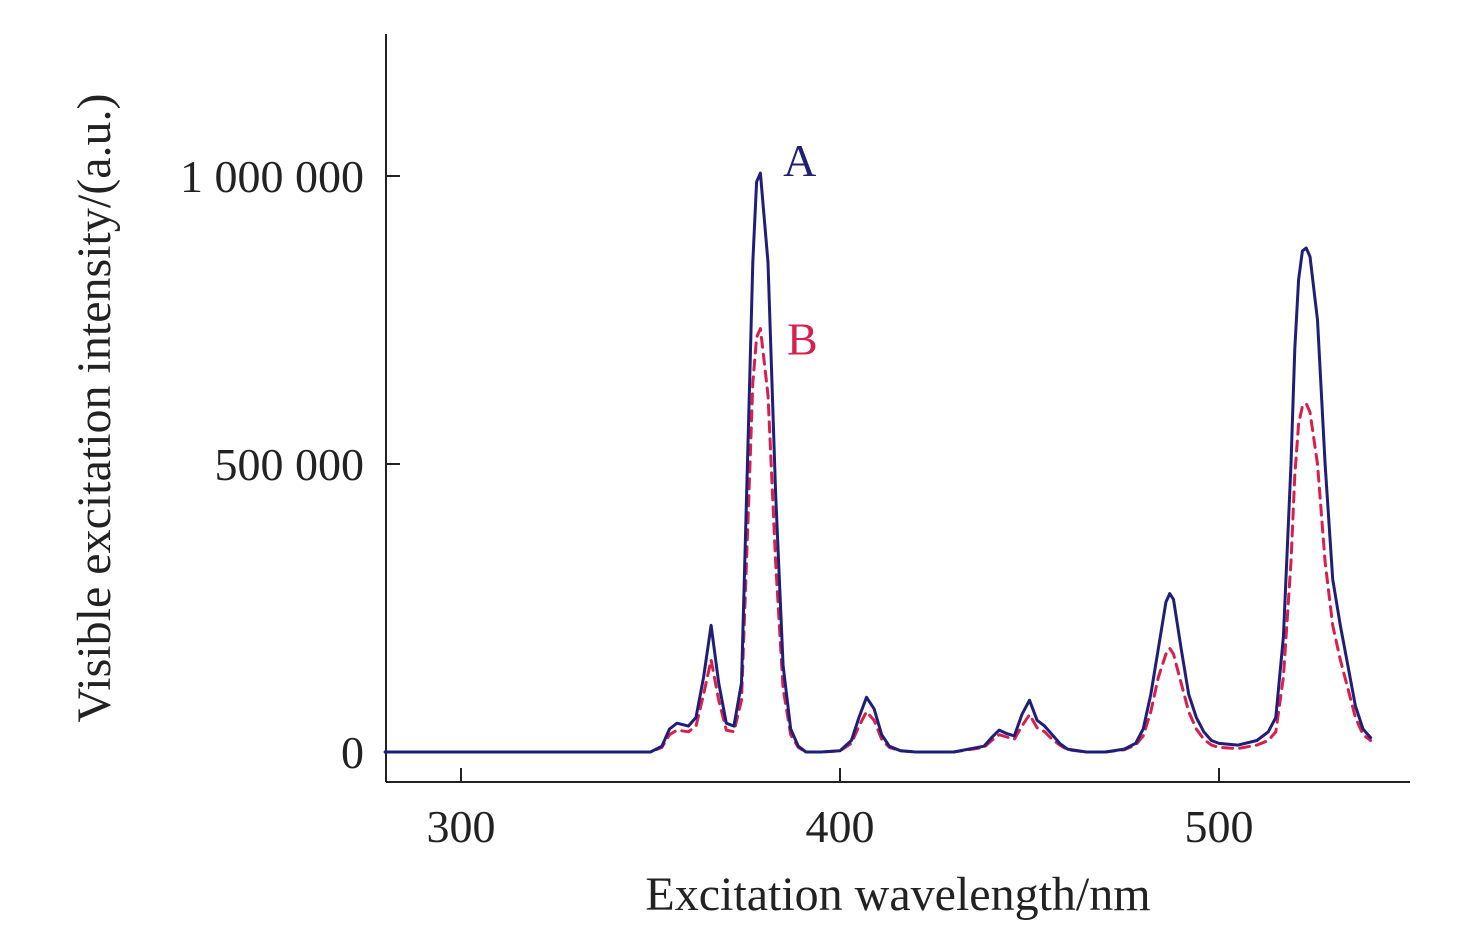  Describe the element at coordinates (272, 176) in the screenshot. I see `y-tick-label: 1 000 000` at that location.